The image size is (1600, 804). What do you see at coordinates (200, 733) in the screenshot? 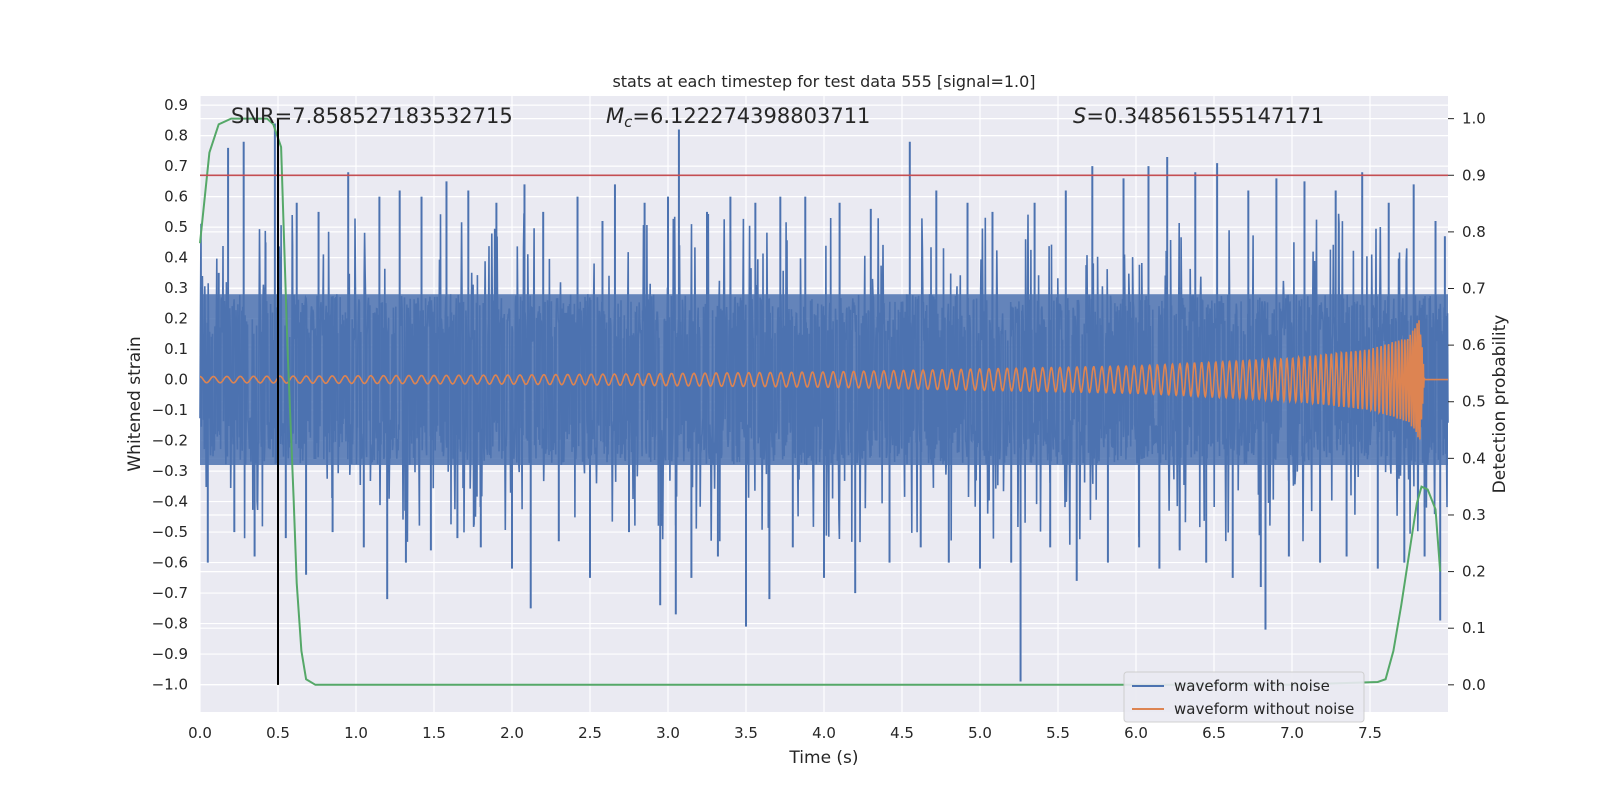
I see `x-tick-label: 0.0` at bounding box center [200, 733].